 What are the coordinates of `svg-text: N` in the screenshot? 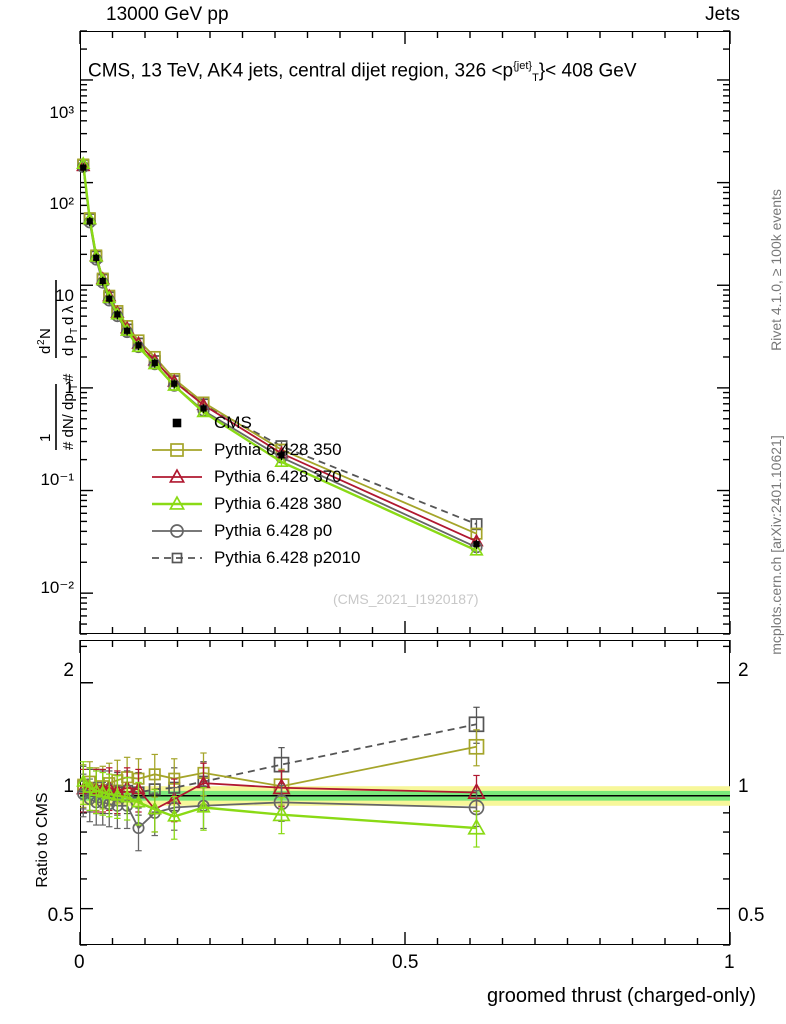 It's located at (45, 333).